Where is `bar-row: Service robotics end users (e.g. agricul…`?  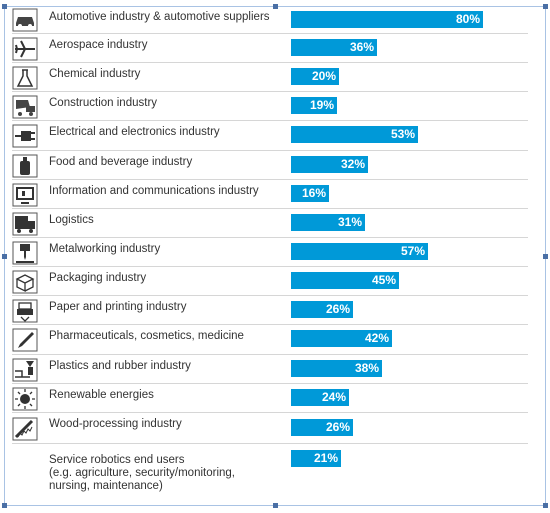 bar-row: Service robotics end users (e.g. agricul… is located at coordinates (270, 473).